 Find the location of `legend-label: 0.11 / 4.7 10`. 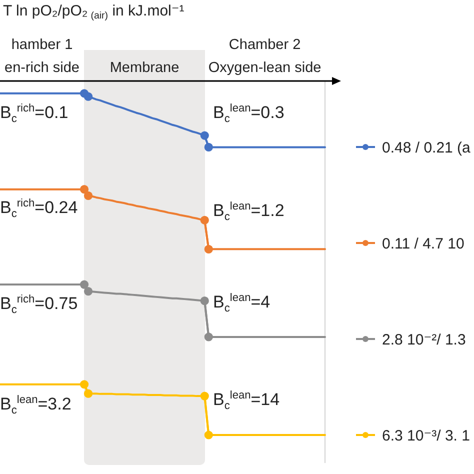

legend-label: 0.11 / 4.7 10 is located at coordinates (423, 243).